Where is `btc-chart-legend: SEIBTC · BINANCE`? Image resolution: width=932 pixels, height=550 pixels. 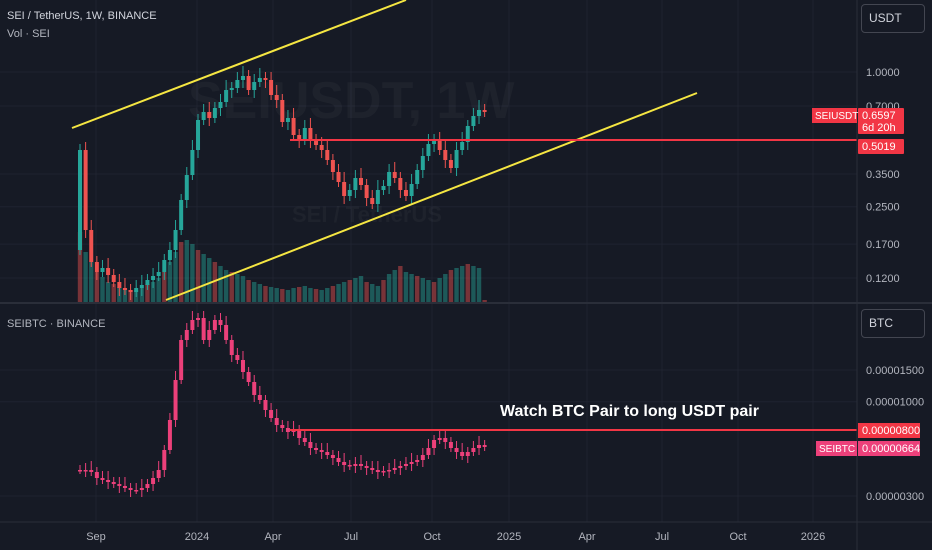
btc-chart-legend: SEIBTC · BINANCE is located at coordinates (56, 324).